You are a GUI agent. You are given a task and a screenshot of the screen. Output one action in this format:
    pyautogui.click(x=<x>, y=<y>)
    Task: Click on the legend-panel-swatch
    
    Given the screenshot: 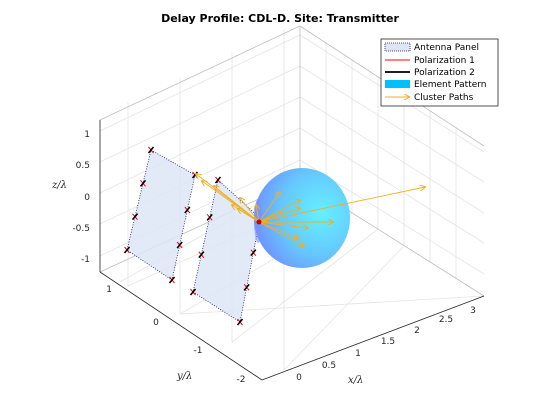 What is the action you would take?
    pyautogui.click(x=397, y=47)
    